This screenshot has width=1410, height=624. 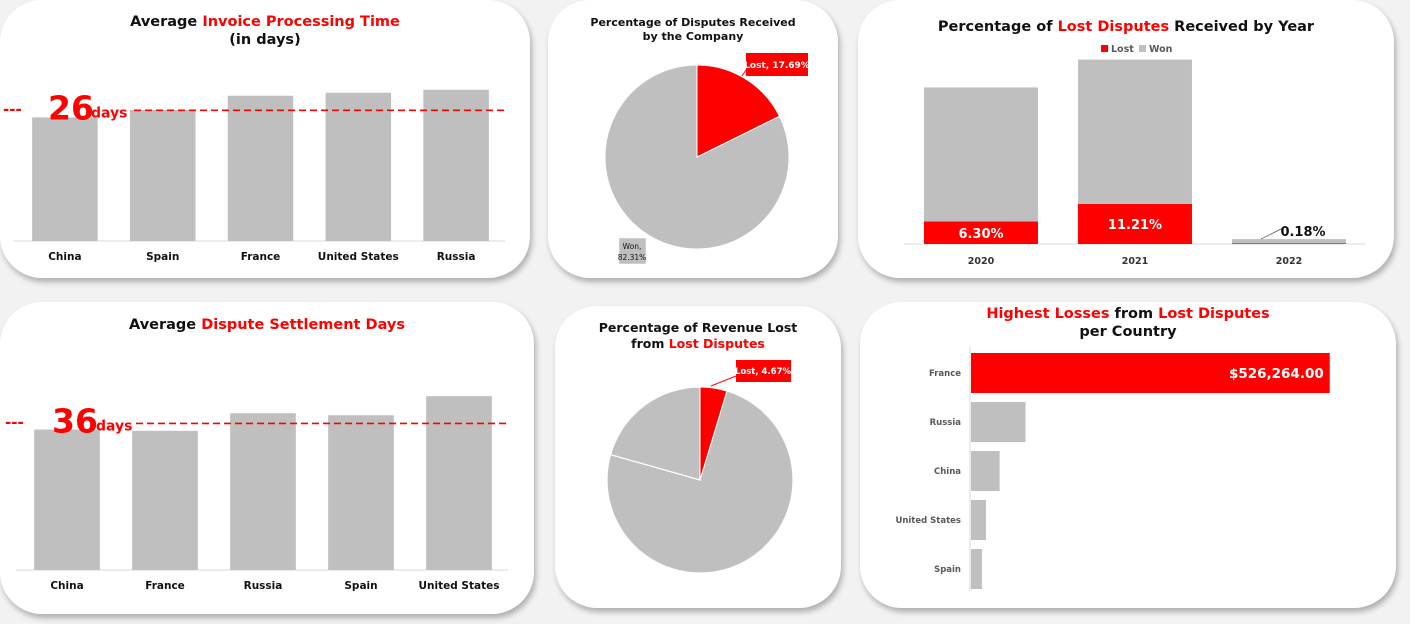 I want to click on pie-slice-won-segment, so click(x=655, y=433).